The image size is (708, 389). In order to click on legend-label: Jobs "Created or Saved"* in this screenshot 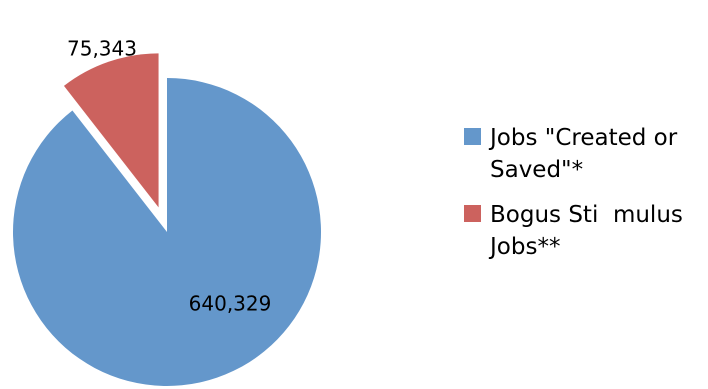, I will do `click(587, 154)`.